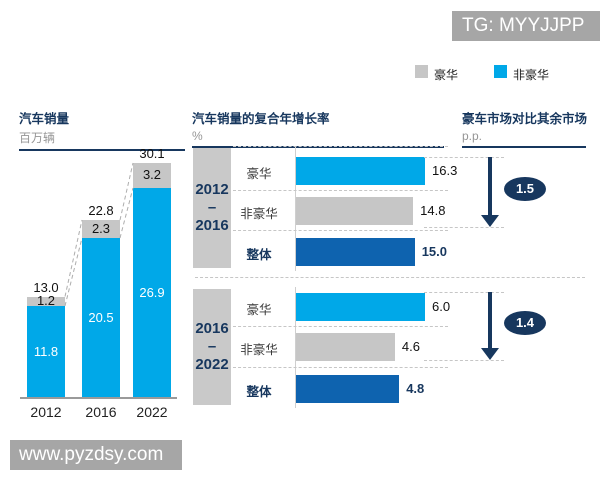 The height and width of the screenshot is (480, 600). What do you see at coordinates (259, 214) in the screenshot?
I see `row-label-2012-2016-1: 非豪华` at bounding box center [259, 214].